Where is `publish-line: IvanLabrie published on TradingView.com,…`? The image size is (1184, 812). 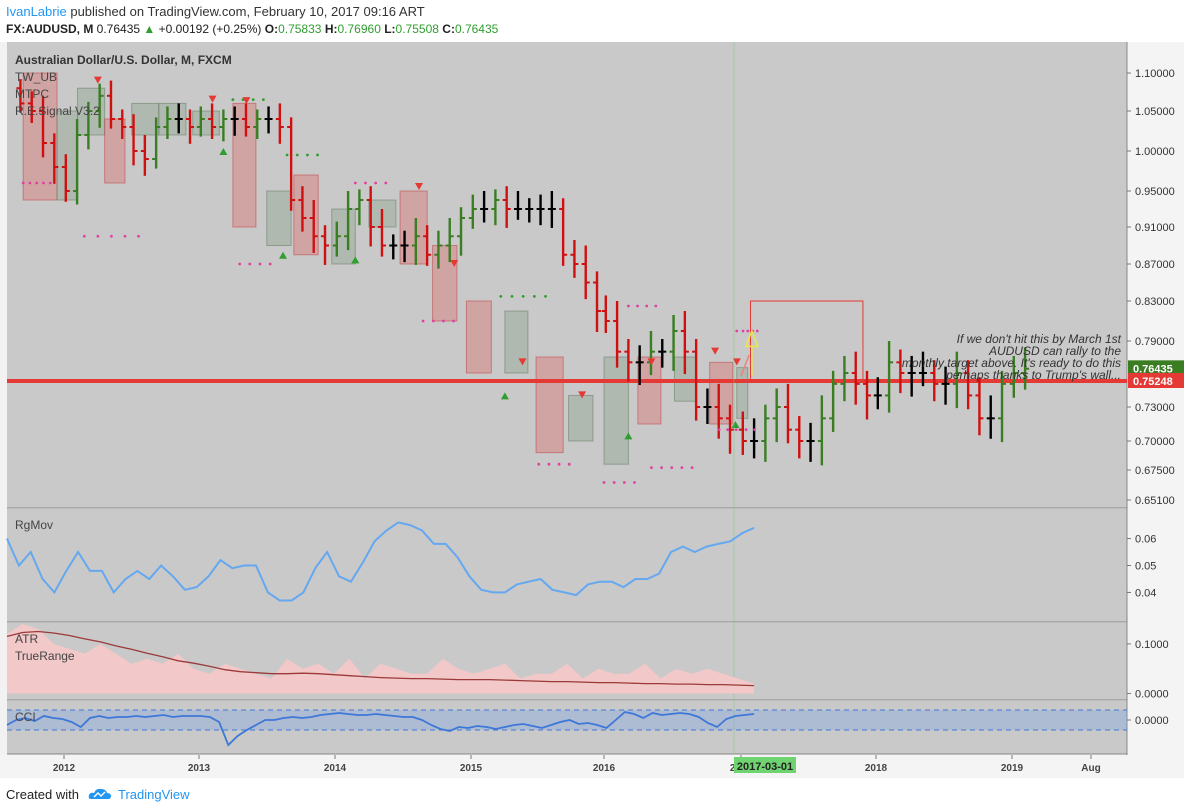 publish-line: IvanLabrie published on TradingView.com,… is located at coordinates (215, 11).